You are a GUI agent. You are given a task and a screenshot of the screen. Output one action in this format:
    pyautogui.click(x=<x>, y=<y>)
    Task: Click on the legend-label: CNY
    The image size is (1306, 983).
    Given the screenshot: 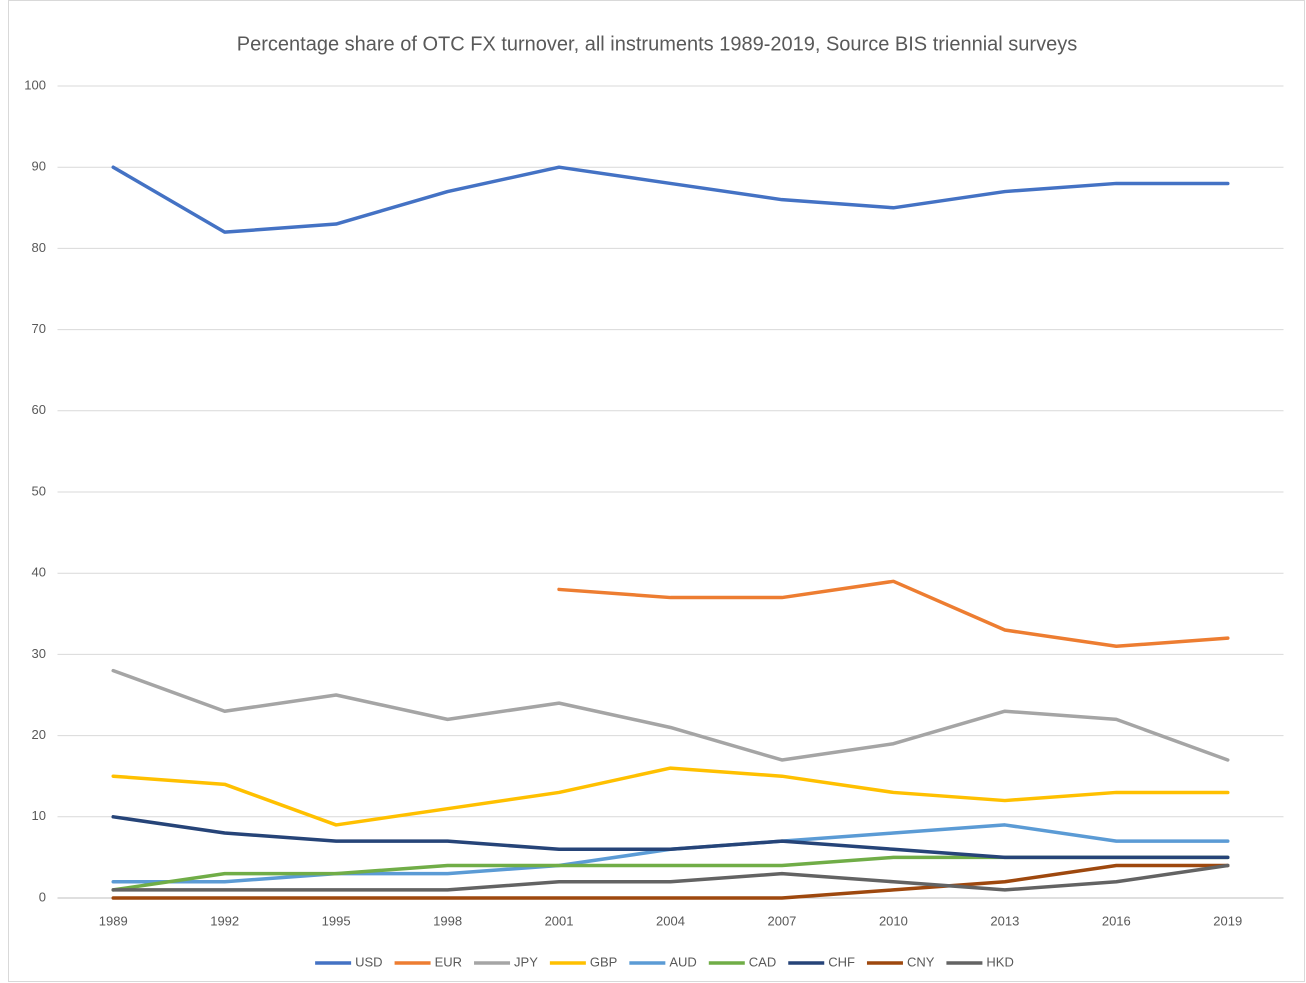 What is the action you would take?
    pyautogui.click(x=921, y=961)
    